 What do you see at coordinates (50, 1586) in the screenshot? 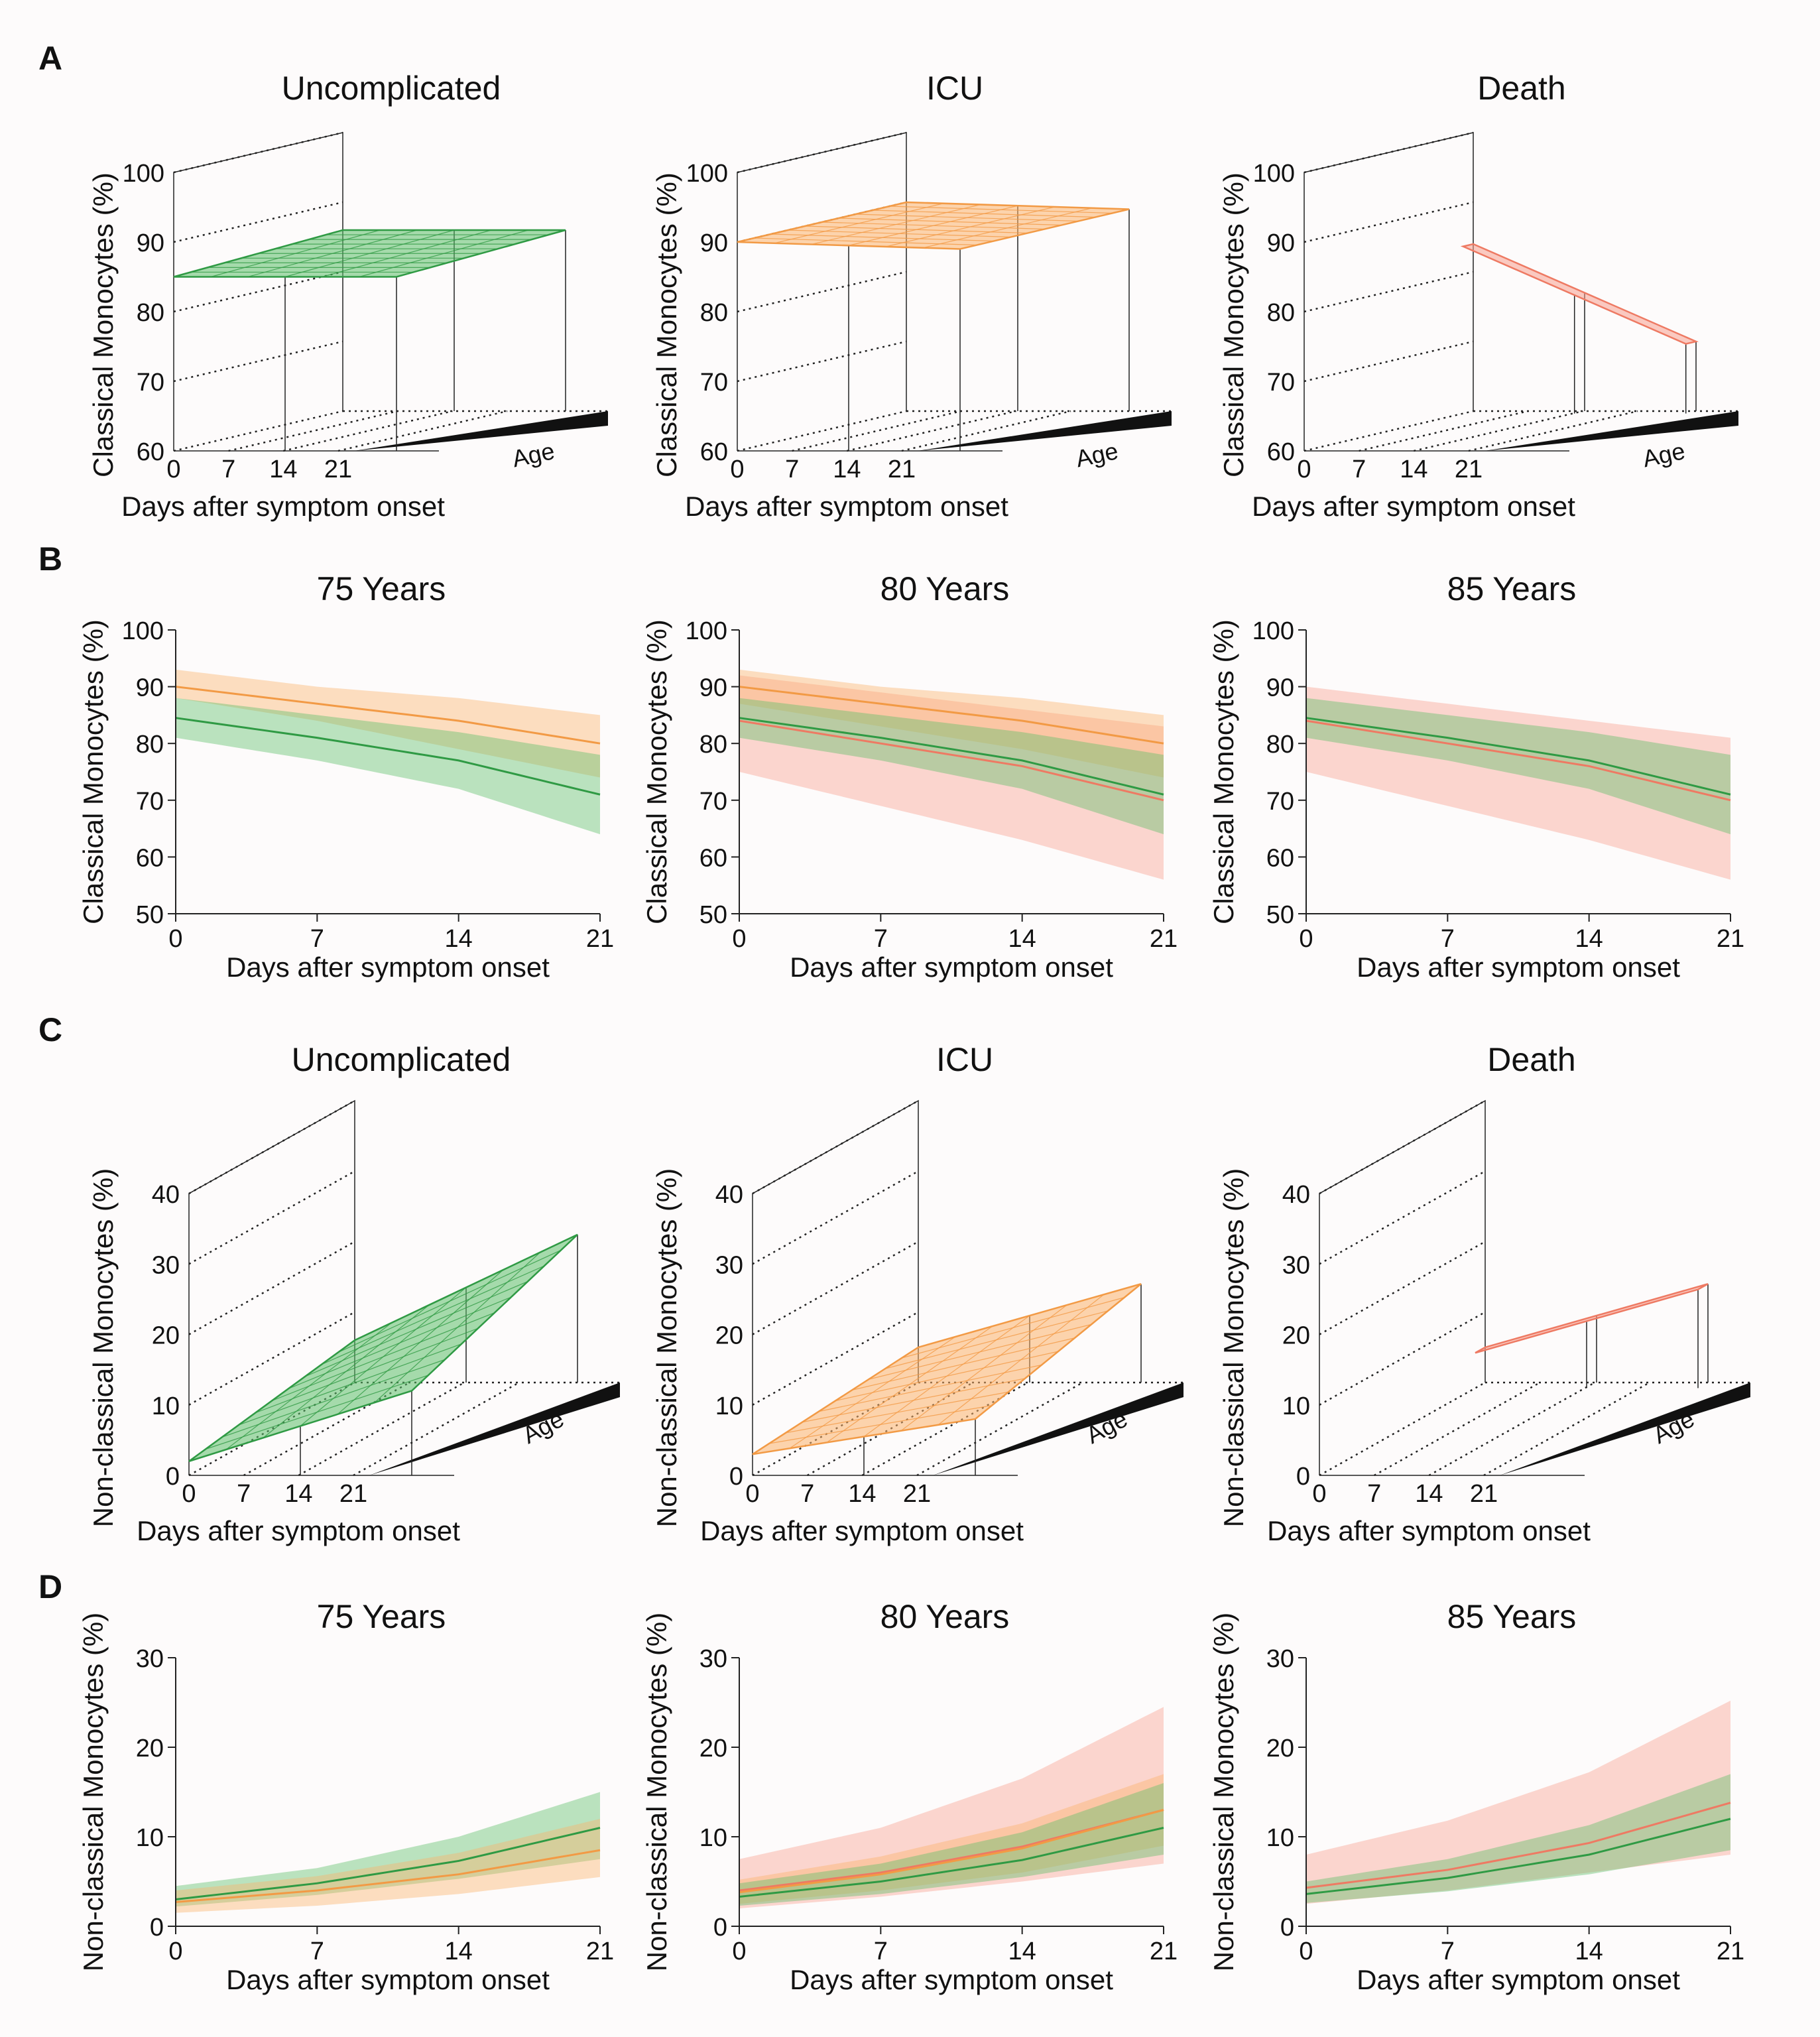
I see `panel-letter-d: D` at bounding box center [50, 1586].